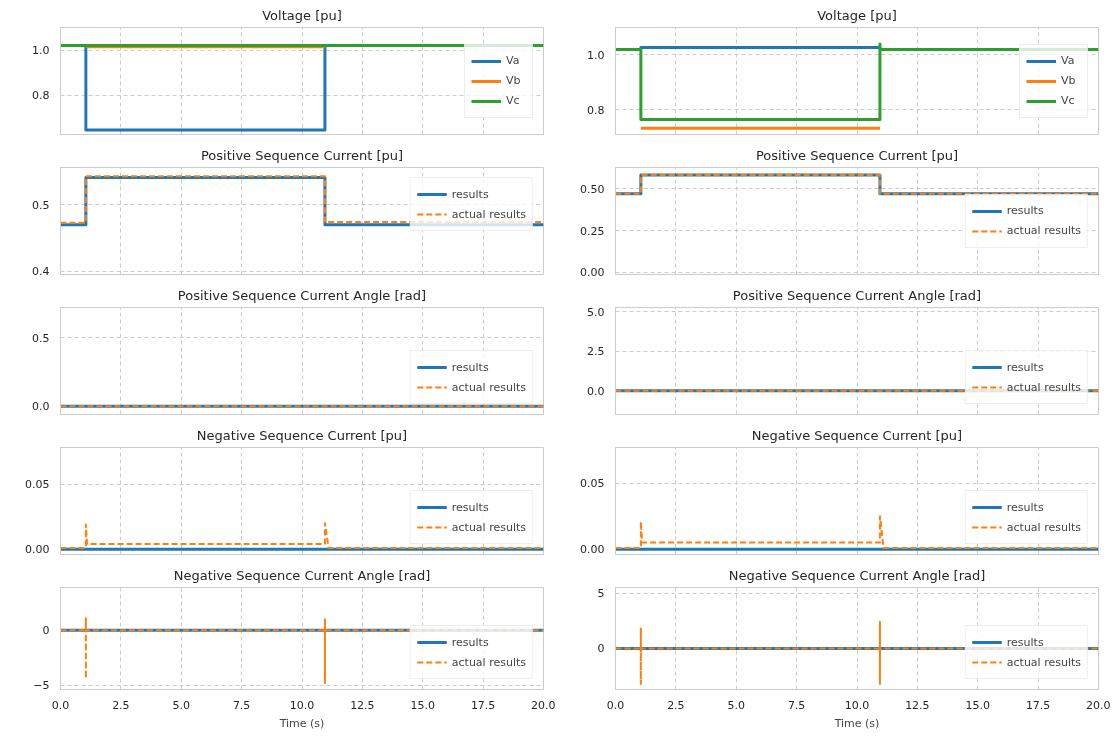 The width and height of the screenshot is (1118, 736). Describe the element at coordinates (592, 189) in the screenshot. I see `y-tick-label: 0.50` at that location.